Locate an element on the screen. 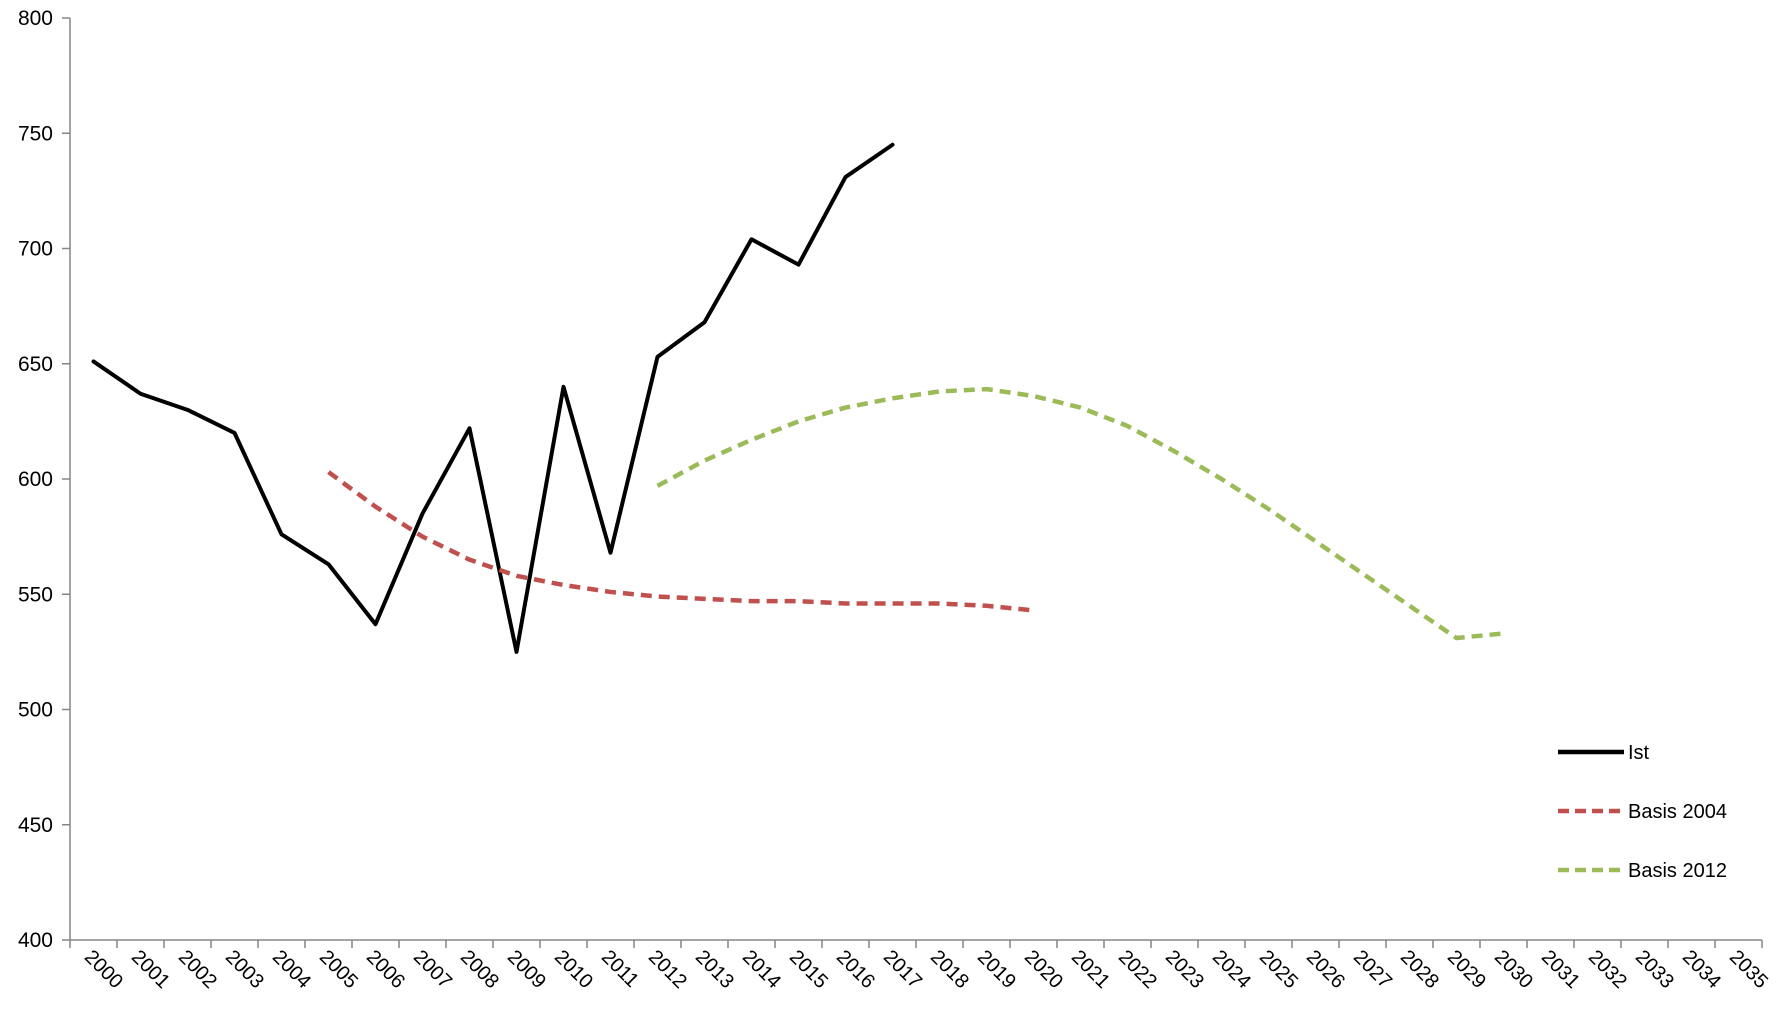 This screenshot has height=1010, width=1791. x-tick-label: 2024 is located at coordinates (1231, 969).